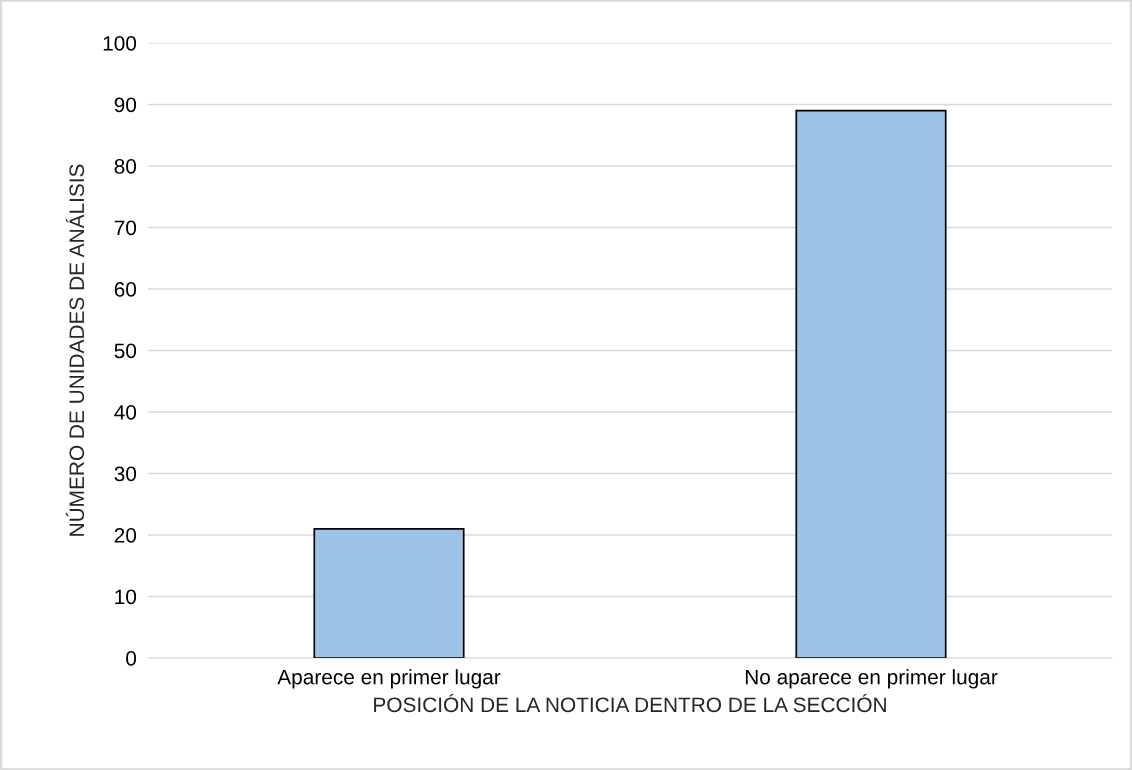 Image resolution: width=1132 pixels, height=770 pixels. I want to click on y-tick-label: 100, so click(120, 43).